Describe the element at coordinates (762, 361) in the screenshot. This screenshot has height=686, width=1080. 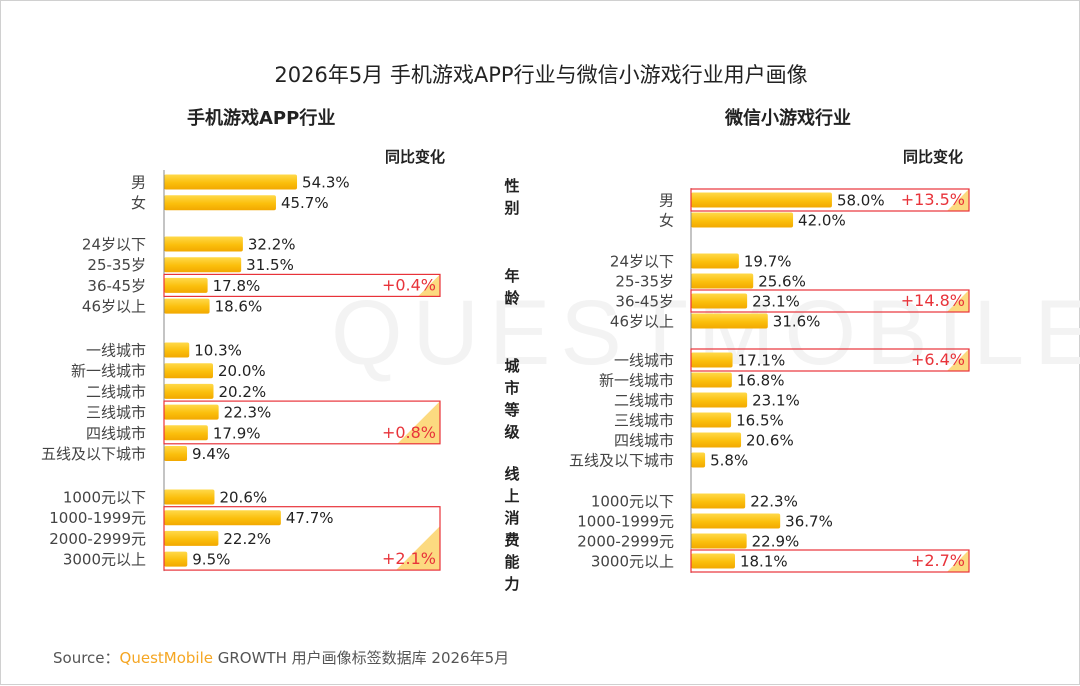
I see `data-label: 17.1%` at that location.